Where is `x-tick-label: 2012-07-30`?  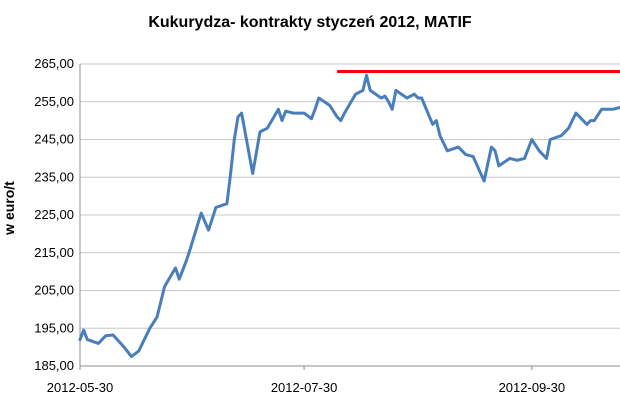
x-tick-label: 2012-07-30 is located at coordinates (304, 387).